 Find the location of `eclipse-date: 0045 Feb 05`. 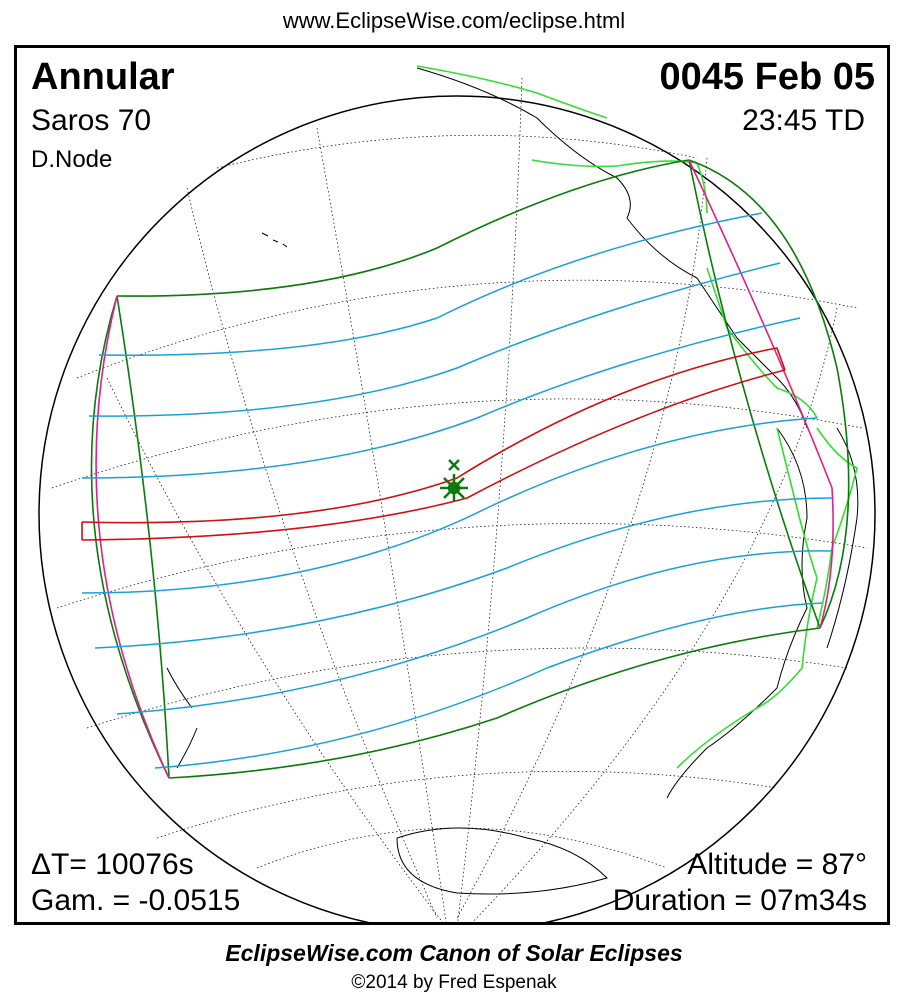

eclipse-date: 0045 Feb 05 is located at coordinates (767, 77).